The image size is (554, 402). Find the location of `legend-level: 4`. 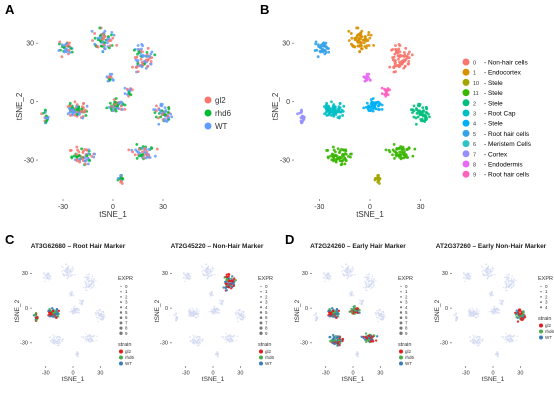

legend-level: 4 is located at coordinates (126, 307).